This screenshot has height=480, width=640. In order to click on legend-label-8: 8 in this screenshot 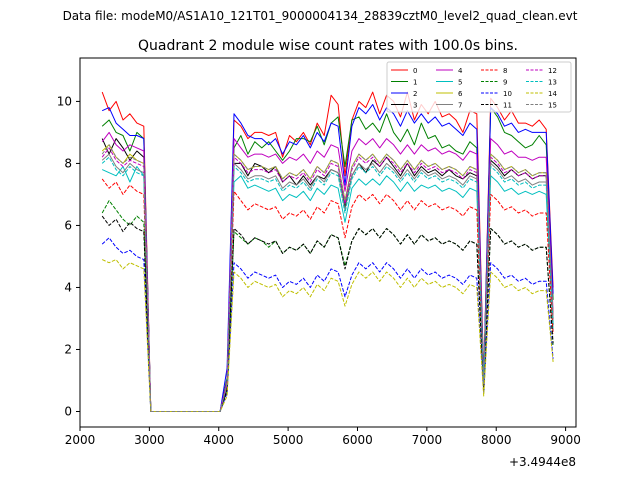, I will do `click(505, 71)`.